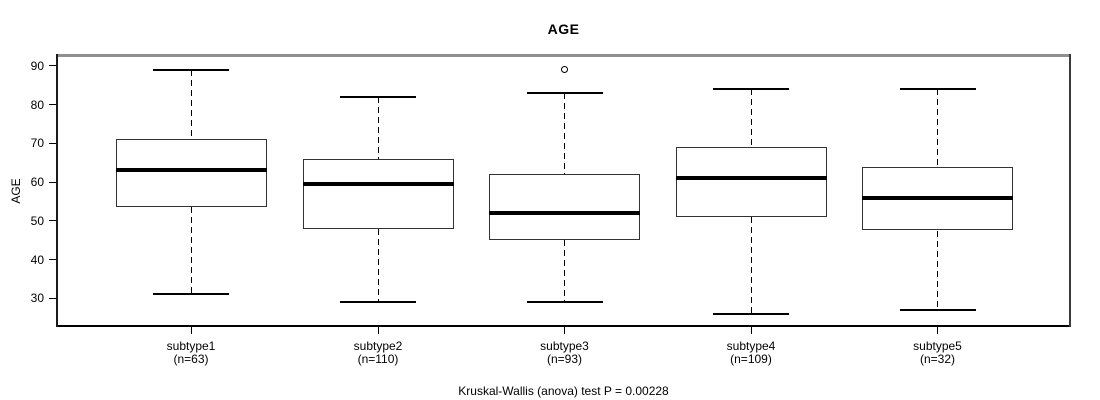 This screenshot has height=400, width=1100. I want to click on y-tick-label: 30, so click(37, 298).